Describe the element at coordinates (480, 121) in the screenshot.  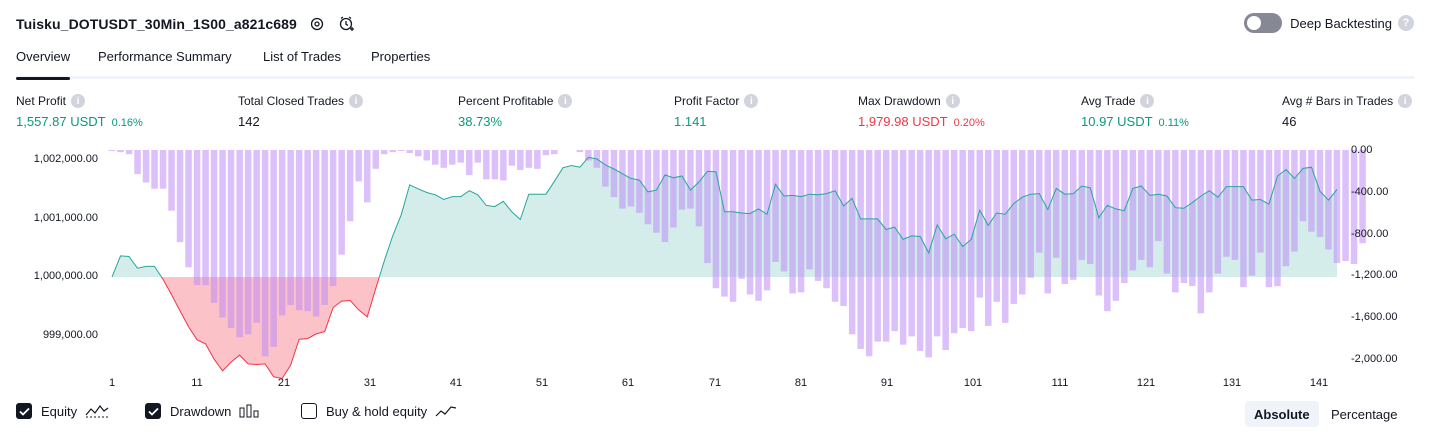
I see `metric-value: 38.73%` at that location.